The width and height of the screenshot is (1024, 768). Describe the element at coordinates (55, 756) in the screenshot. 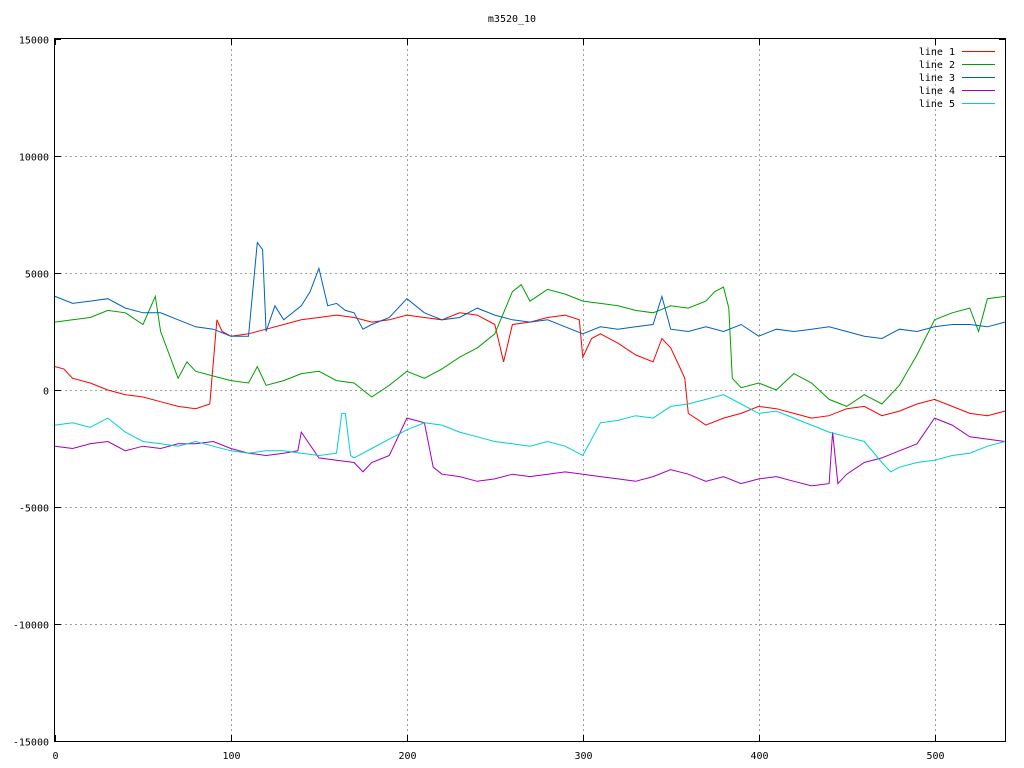

I see `x-tick-label: 0` at that location.